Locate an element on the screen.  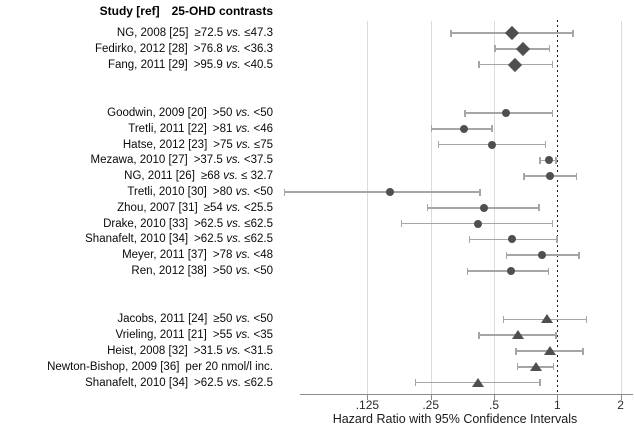
contrast-label: >37.5 vs. <37.5 is located at coordinates (233, 160).